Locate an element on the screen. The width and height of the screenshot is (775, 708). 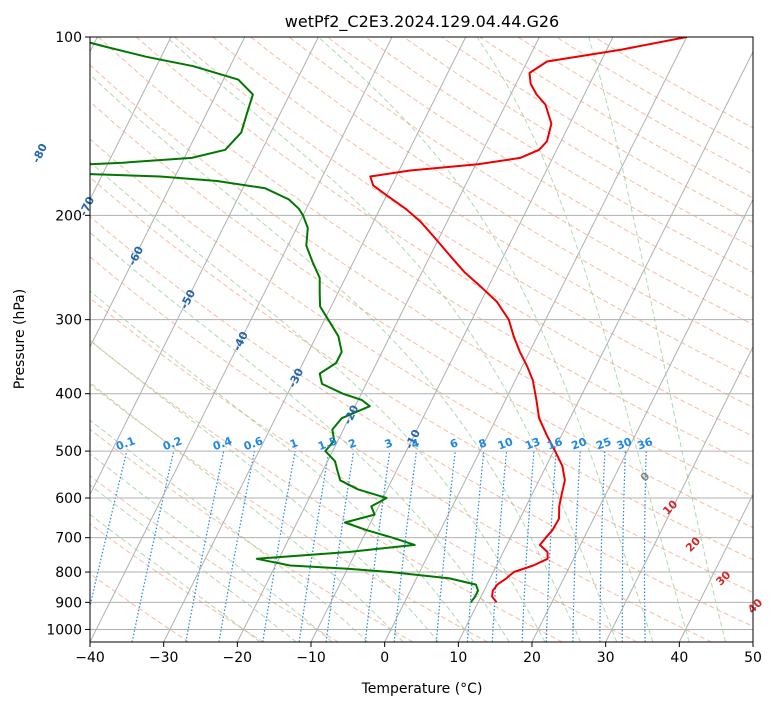
chart-title: wetPf2_C2E3.2024.129.04.44.G26 is located at coordinates (422, 22).